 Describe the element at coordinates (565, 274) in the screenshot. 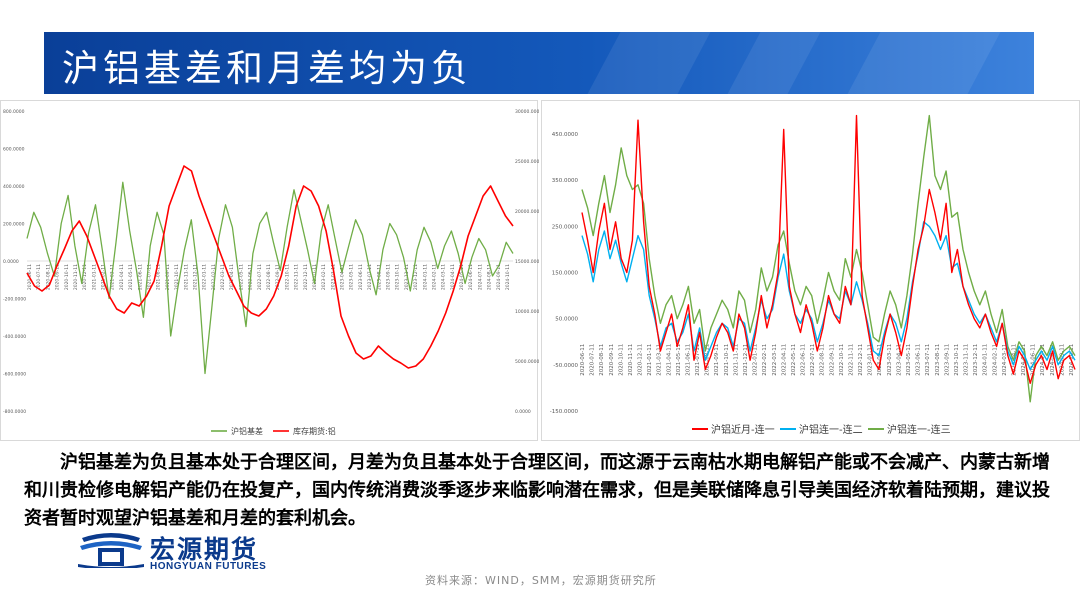

I see `y-tick-label: 150.0000` at that location.